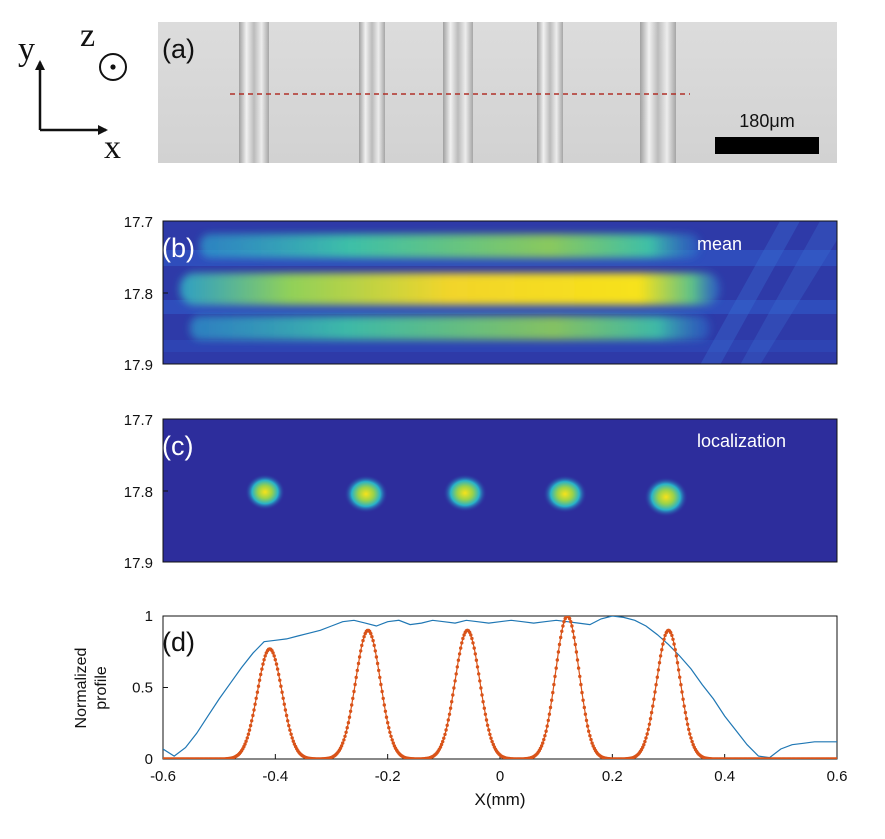 Image resolution: width=885 pixels, height=839 pixels. Describe the element at coordinates (87, 35) in the screenshot. I see `z-direction-label: z` at that location.